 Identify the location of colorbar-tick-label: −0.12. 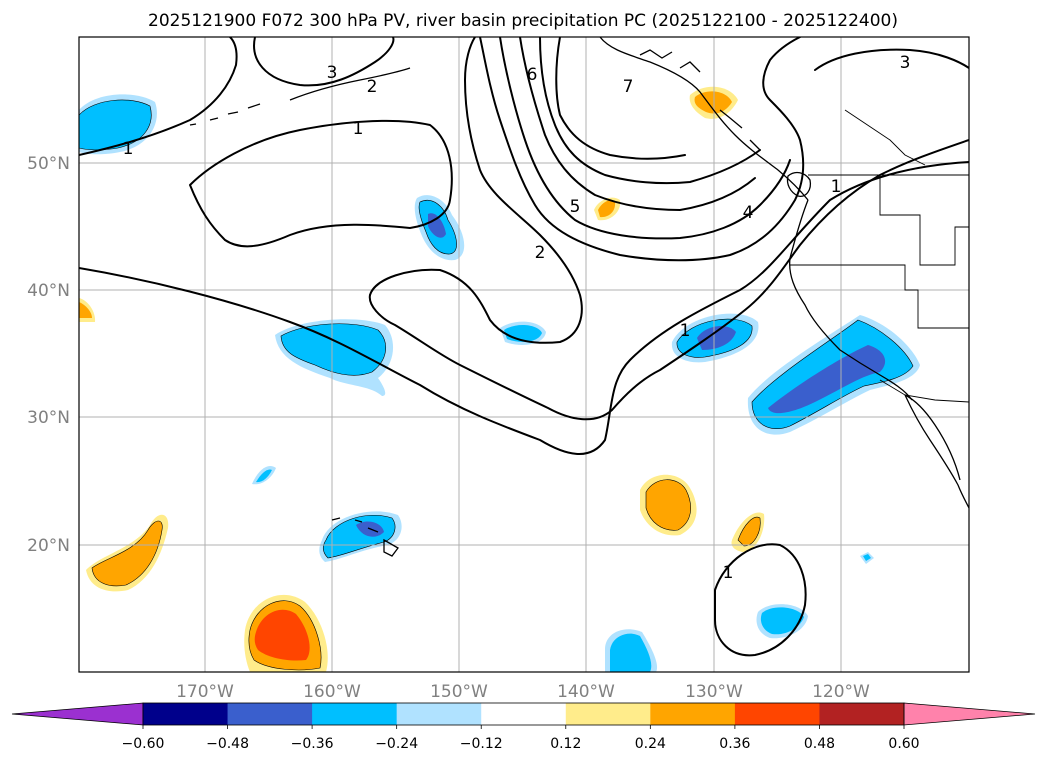
(481, 744).